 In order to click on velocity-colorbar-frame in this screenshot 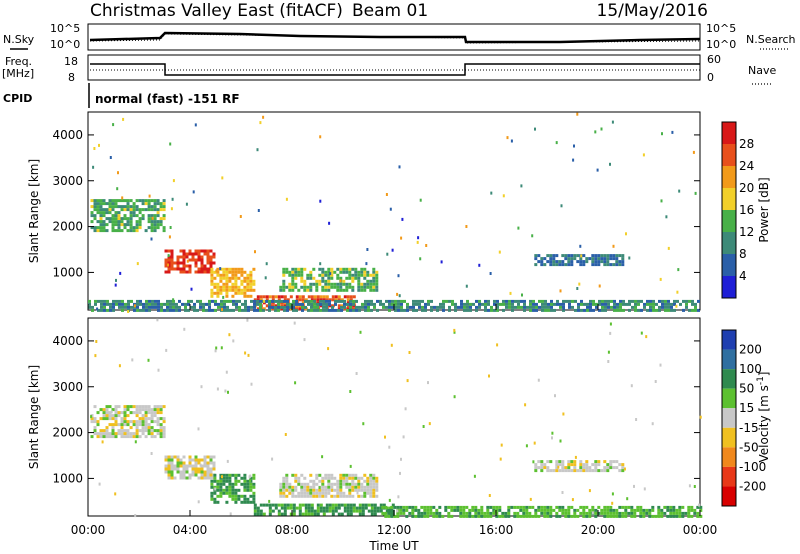, I will do `click(729, 418)`.